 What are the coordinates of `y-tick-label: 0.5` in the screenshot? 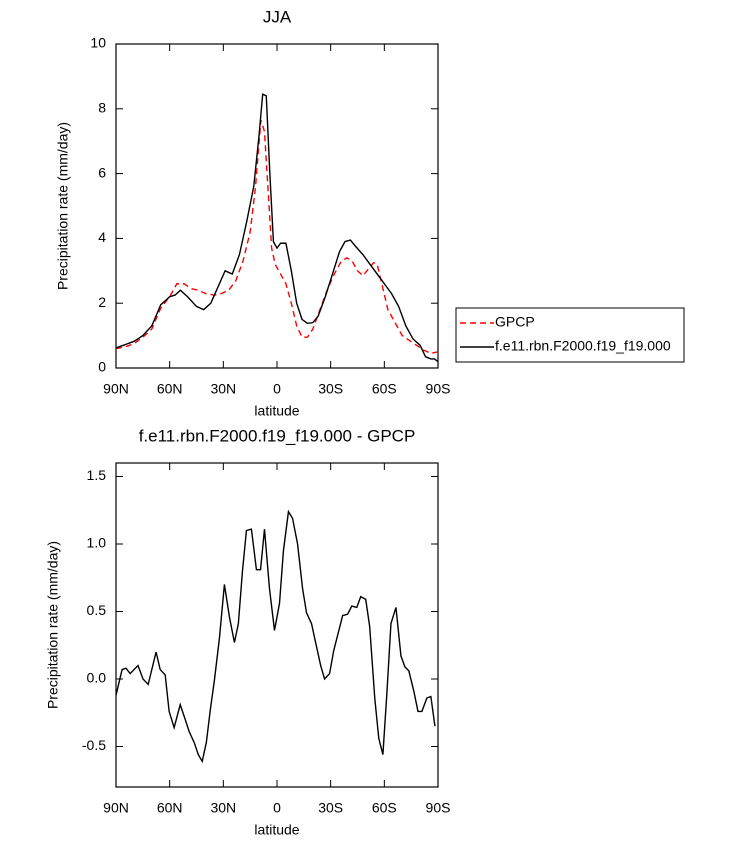 It's located at (97, 610).